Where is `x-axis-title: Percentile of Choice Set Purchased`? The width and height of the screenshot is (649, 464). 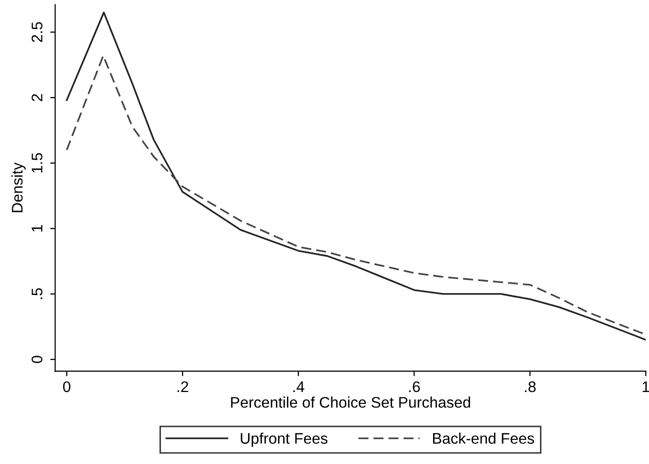
x-axis-title: Percentile of Choice Set Purchased is located at coordinates (350, 402).